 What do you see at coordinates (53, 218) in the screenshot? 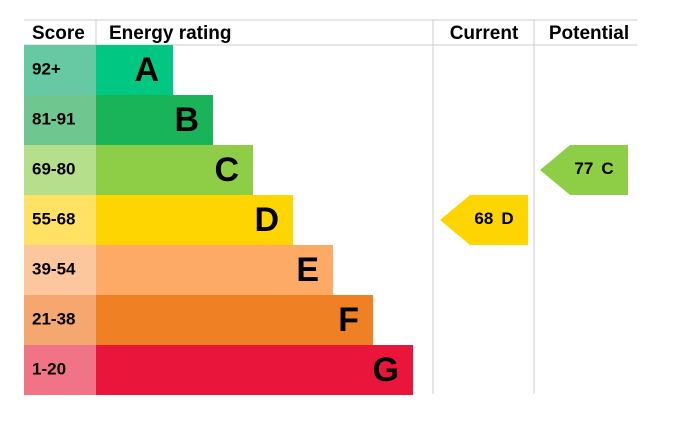
I see `score-label: 55-68` at bounding box center [53, 218].